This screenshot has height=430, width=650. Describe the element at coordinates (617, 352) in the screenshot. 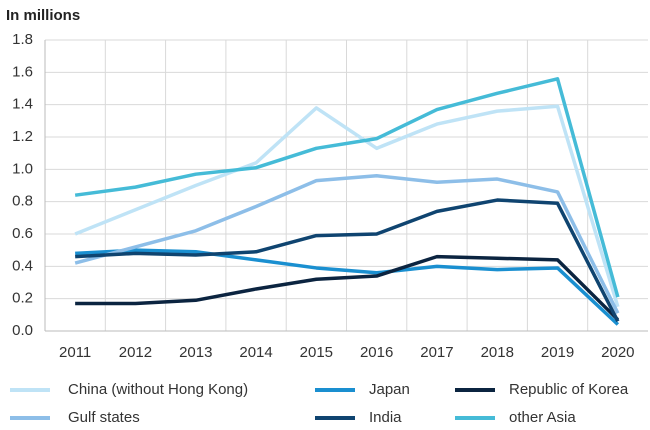

I see `x-tick-label: 2020` at that location.